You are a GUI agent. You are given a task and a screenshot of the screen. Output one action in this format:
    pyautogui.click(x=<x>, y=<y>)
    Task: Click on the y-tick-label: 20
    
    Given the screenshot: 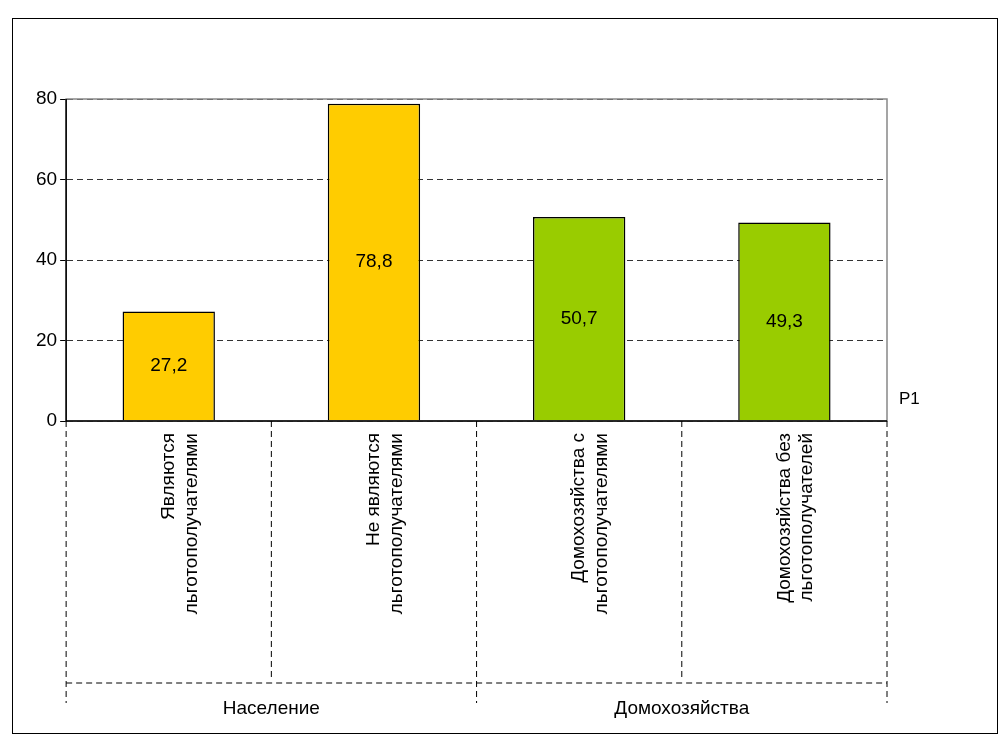 What is the action you would take?
    pyautogui.click(x=46, y=339)
    